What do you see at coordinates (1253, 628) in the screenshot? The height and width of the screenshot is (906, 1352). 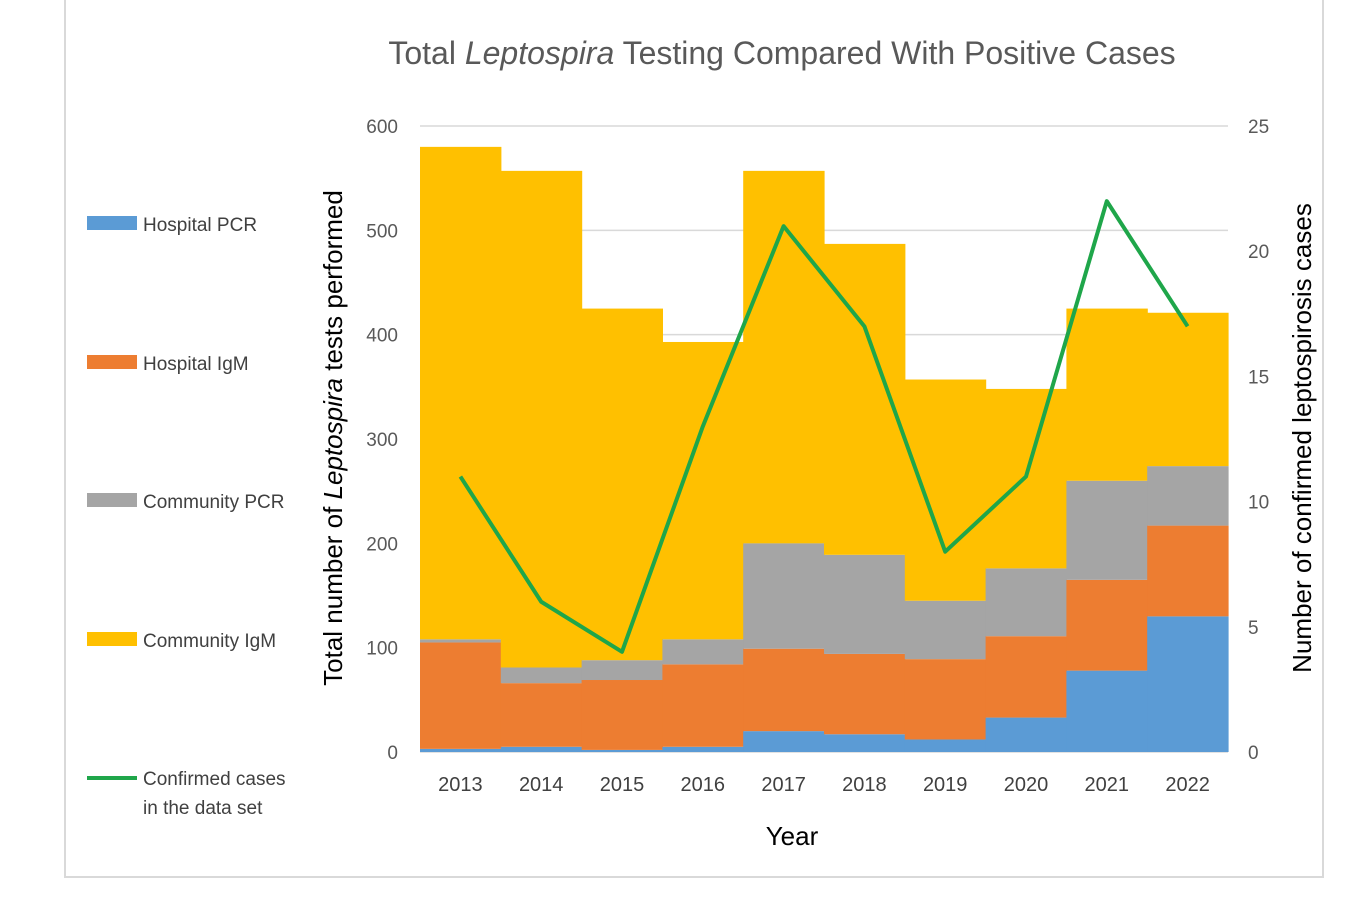 I see `y2-tick-label: 5` at bounding box center [1253, 628].